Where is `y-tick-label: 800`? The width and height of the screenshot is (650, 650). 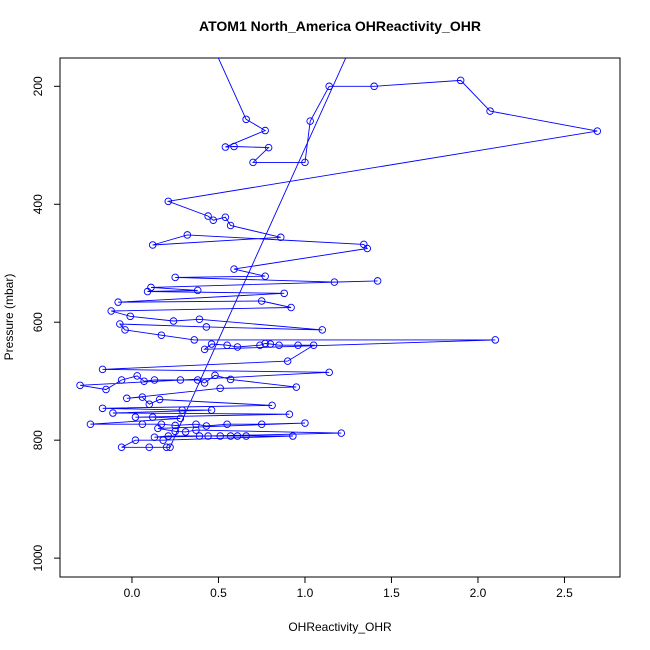 y-tick-label: 800 is located at coordinates (38, 440).